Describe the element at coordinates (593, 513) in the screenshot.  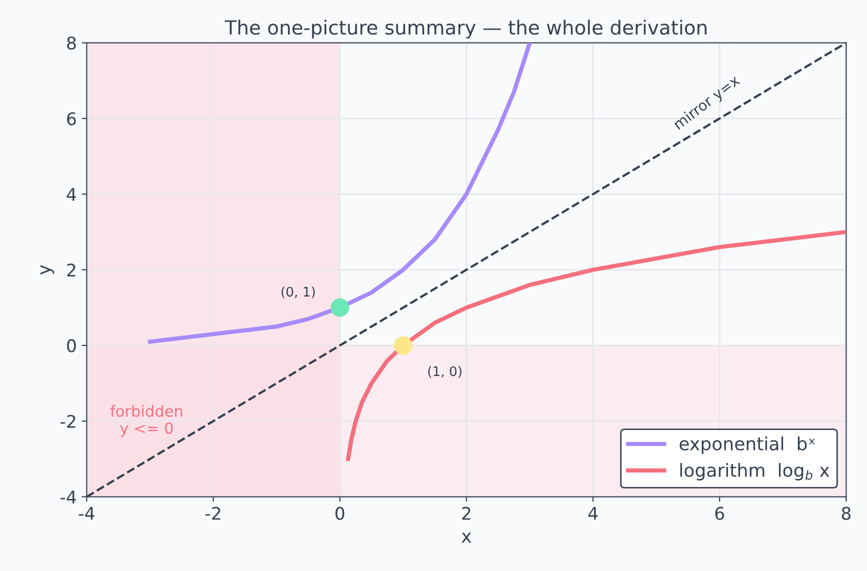
I see `x-tick-label: 4` at that location.